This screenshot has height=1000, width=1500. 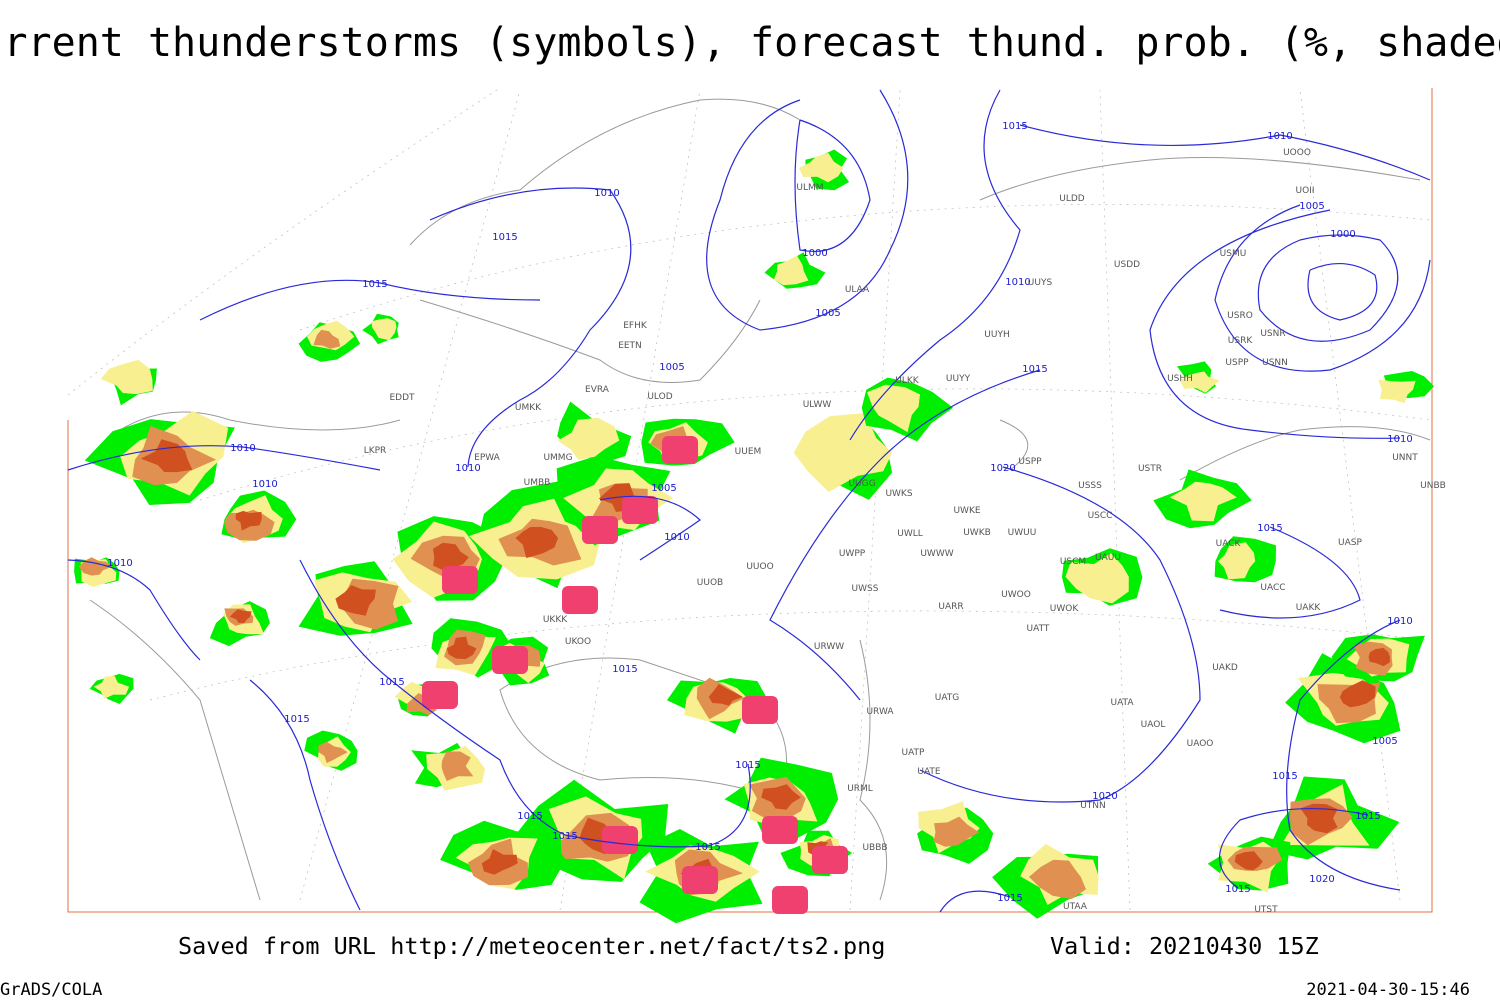 I want to click on station-code: UWLL, so click(x=910, y=534).